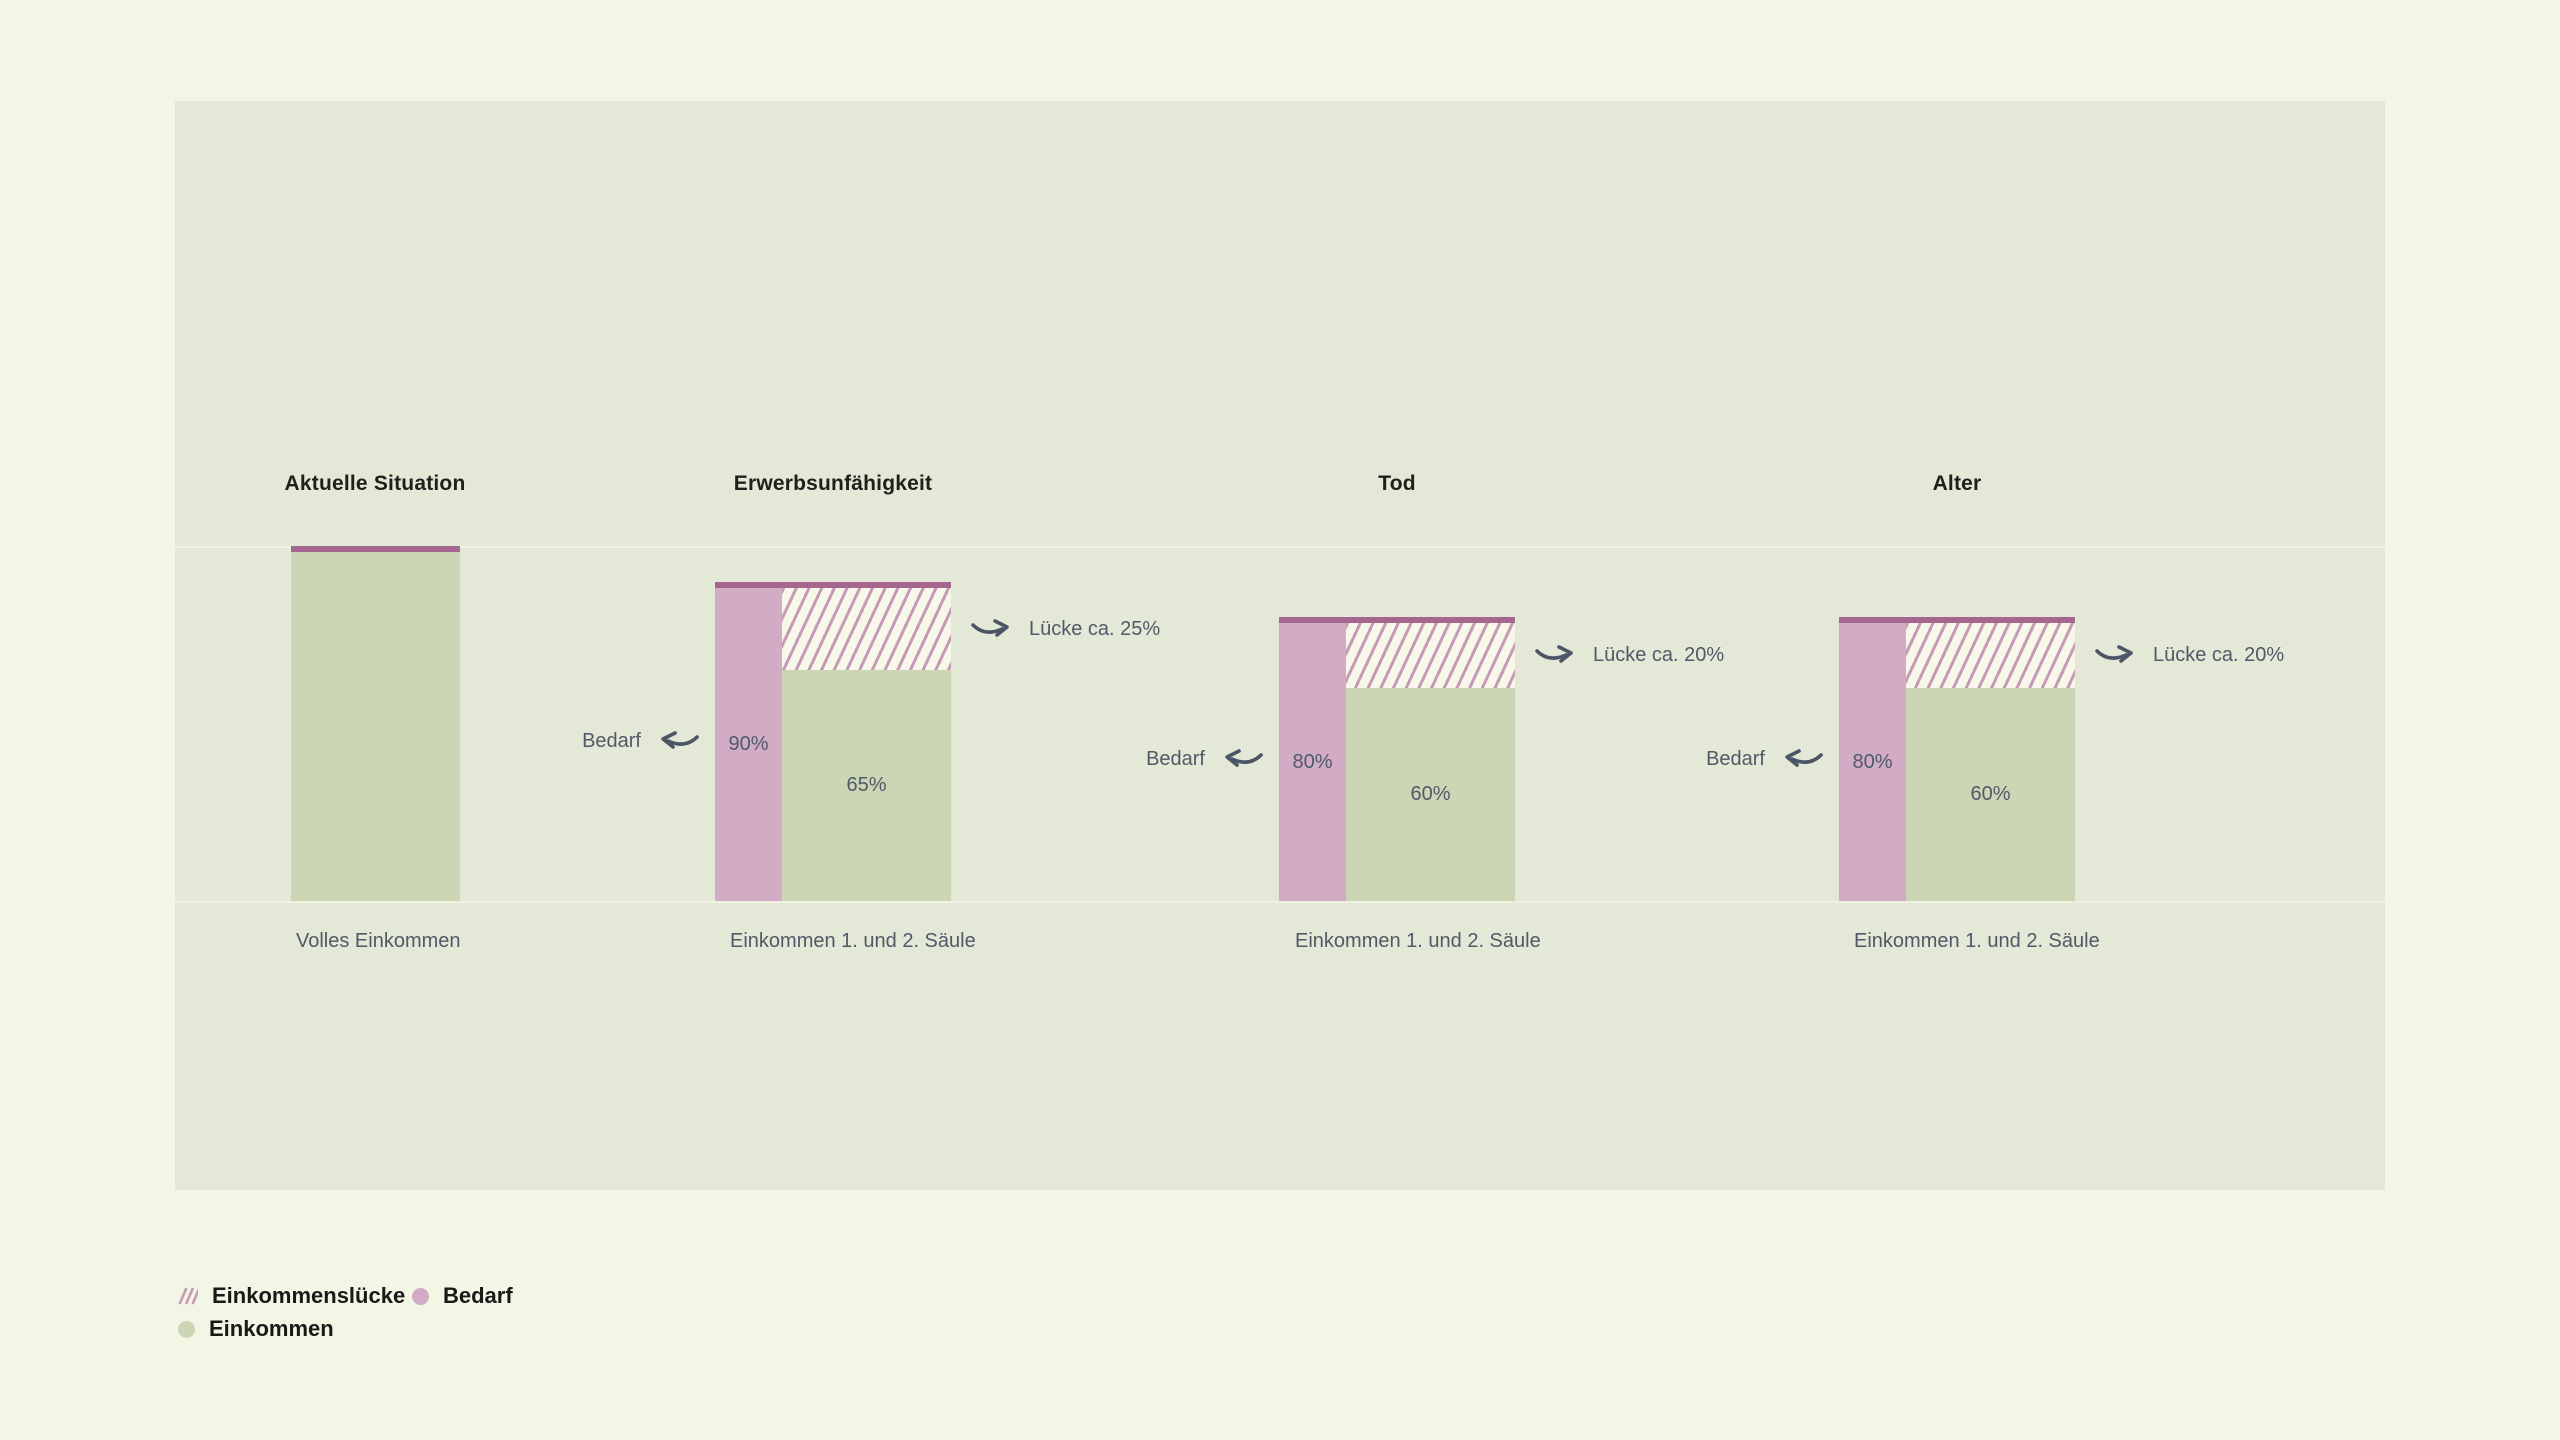  What do you see at coordinates (375, 483) in the screenshot?
I see `scenario-title: Aktuelle Situation` at bounding box center [375, 483].